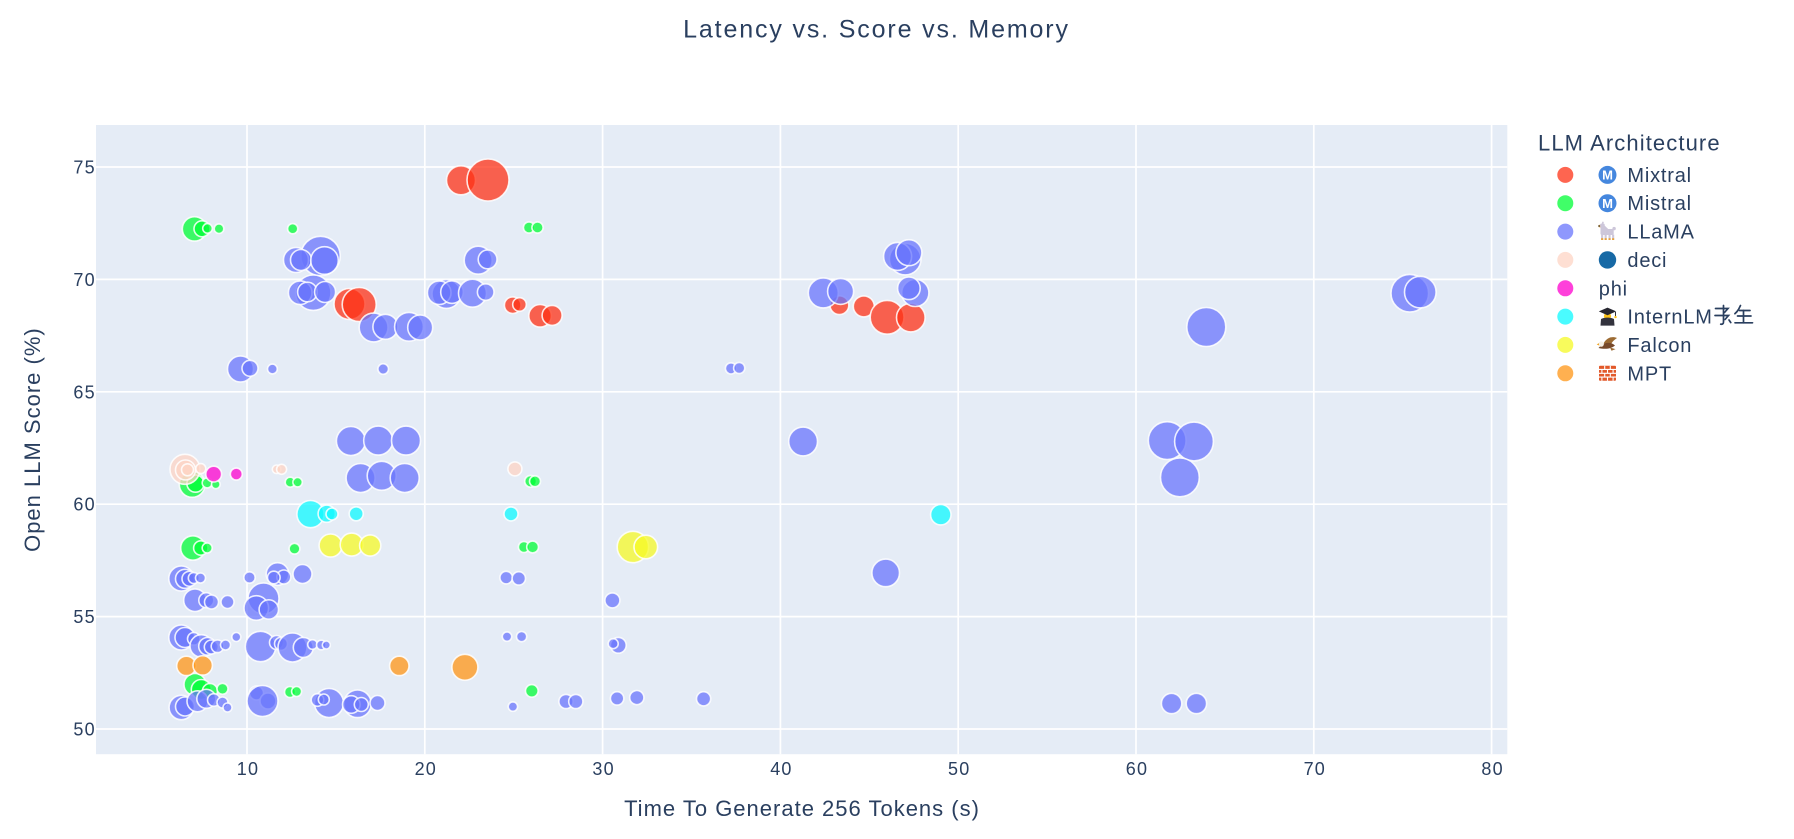  Describe the element at coordinates (84, 168) in the screenshot. I see `svg-text: 75` at that location.